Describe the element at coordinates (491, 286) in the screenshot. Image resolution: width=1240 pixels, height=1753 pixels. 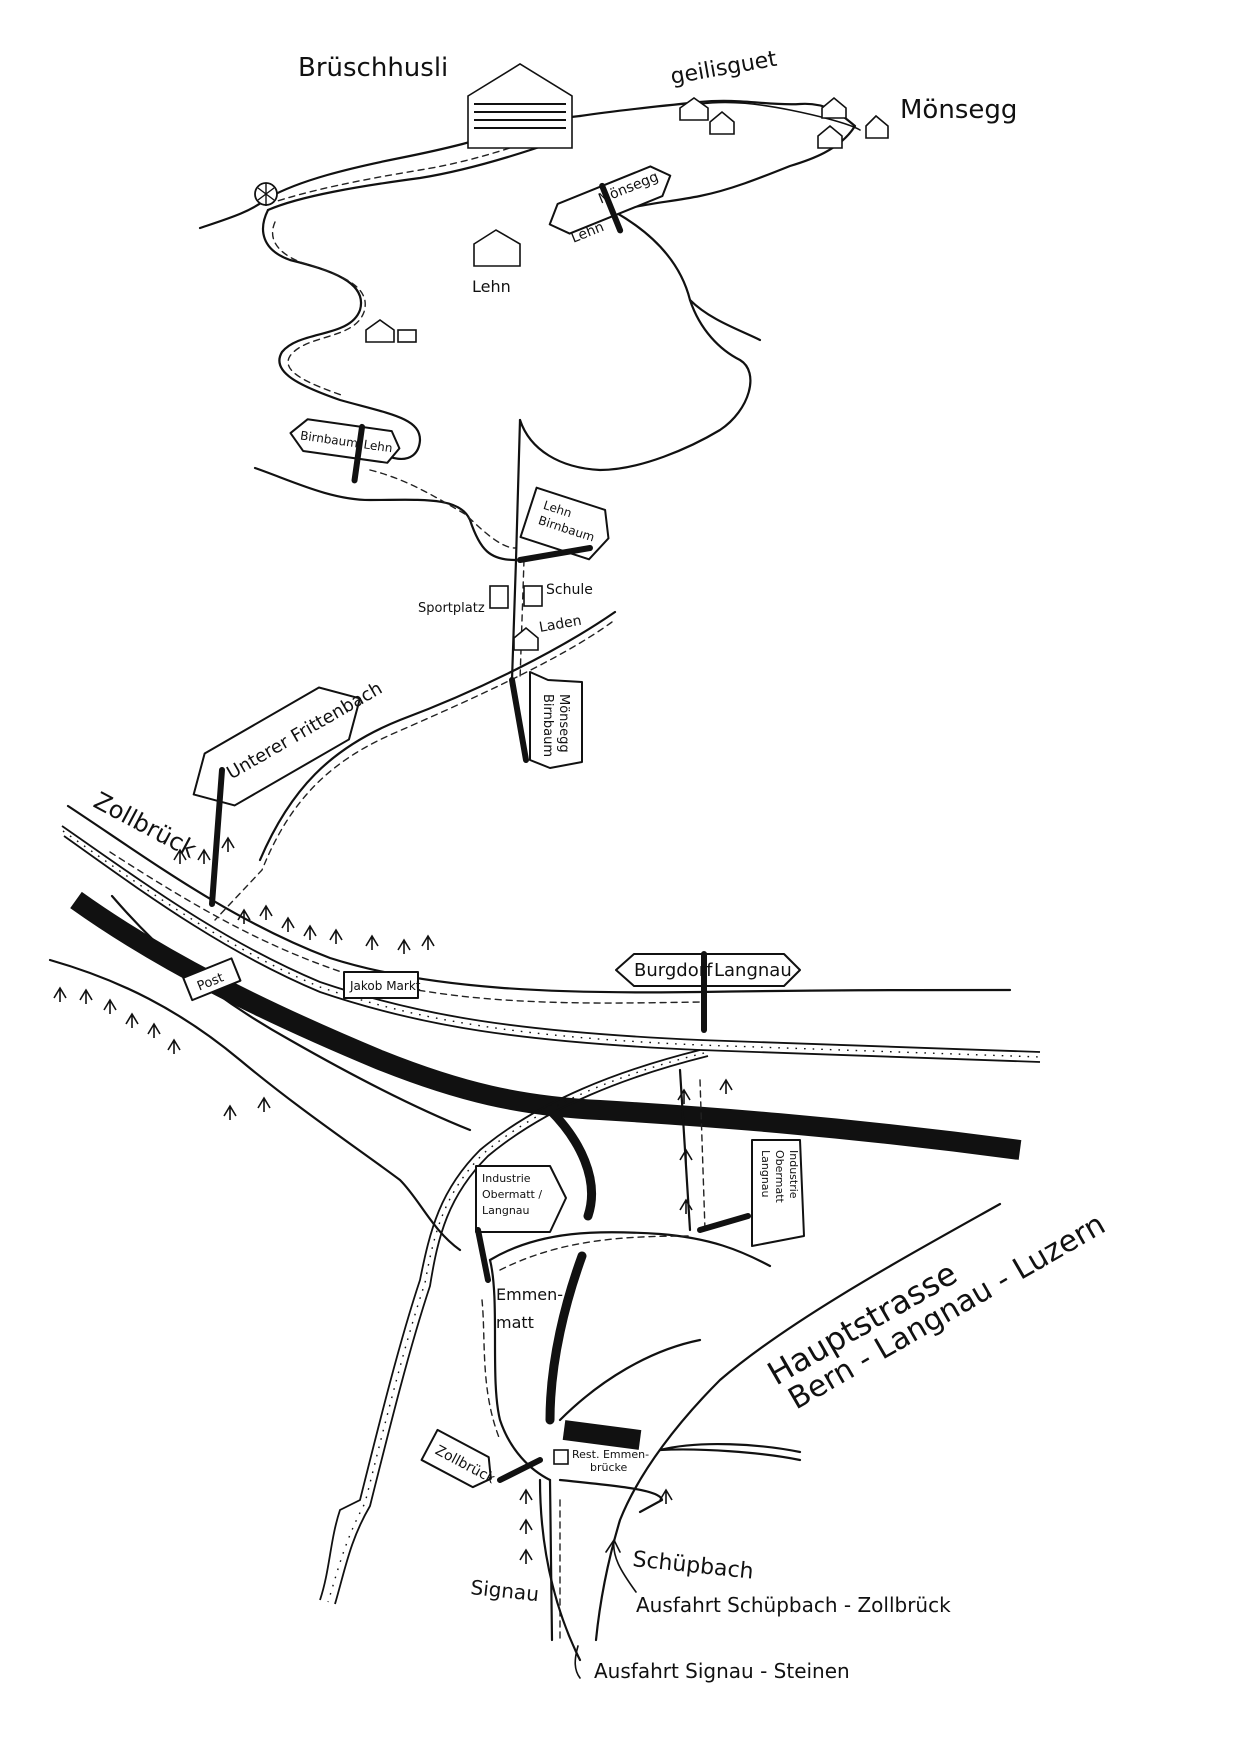
I see `label-lehn: Lehn` at that location.